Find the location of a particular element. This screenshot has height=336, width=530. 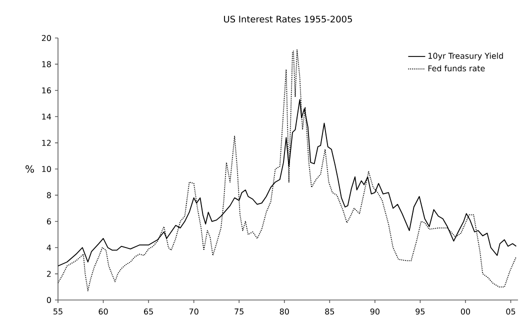

chart-title: US Interest Rates 1955-2005 is located at coordinates (288, 19).